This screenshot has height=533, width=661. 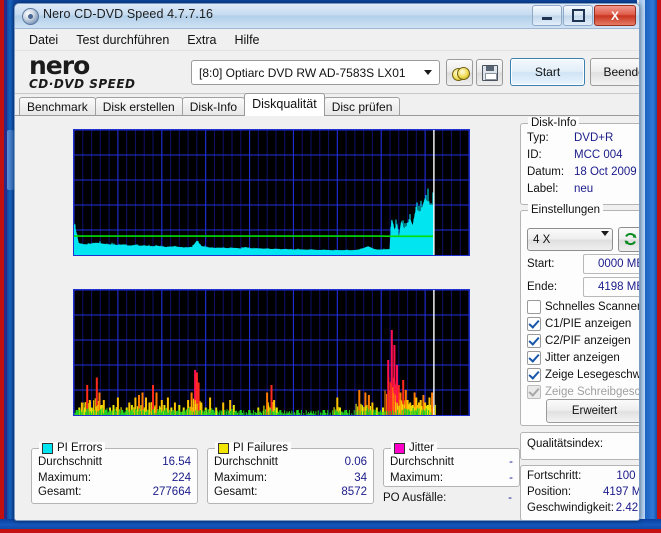 What do you see at coordinates (253, 448) in the screenshot?
I see `pi-failures-legend: PI Failures` at bounding box center [253, 448].